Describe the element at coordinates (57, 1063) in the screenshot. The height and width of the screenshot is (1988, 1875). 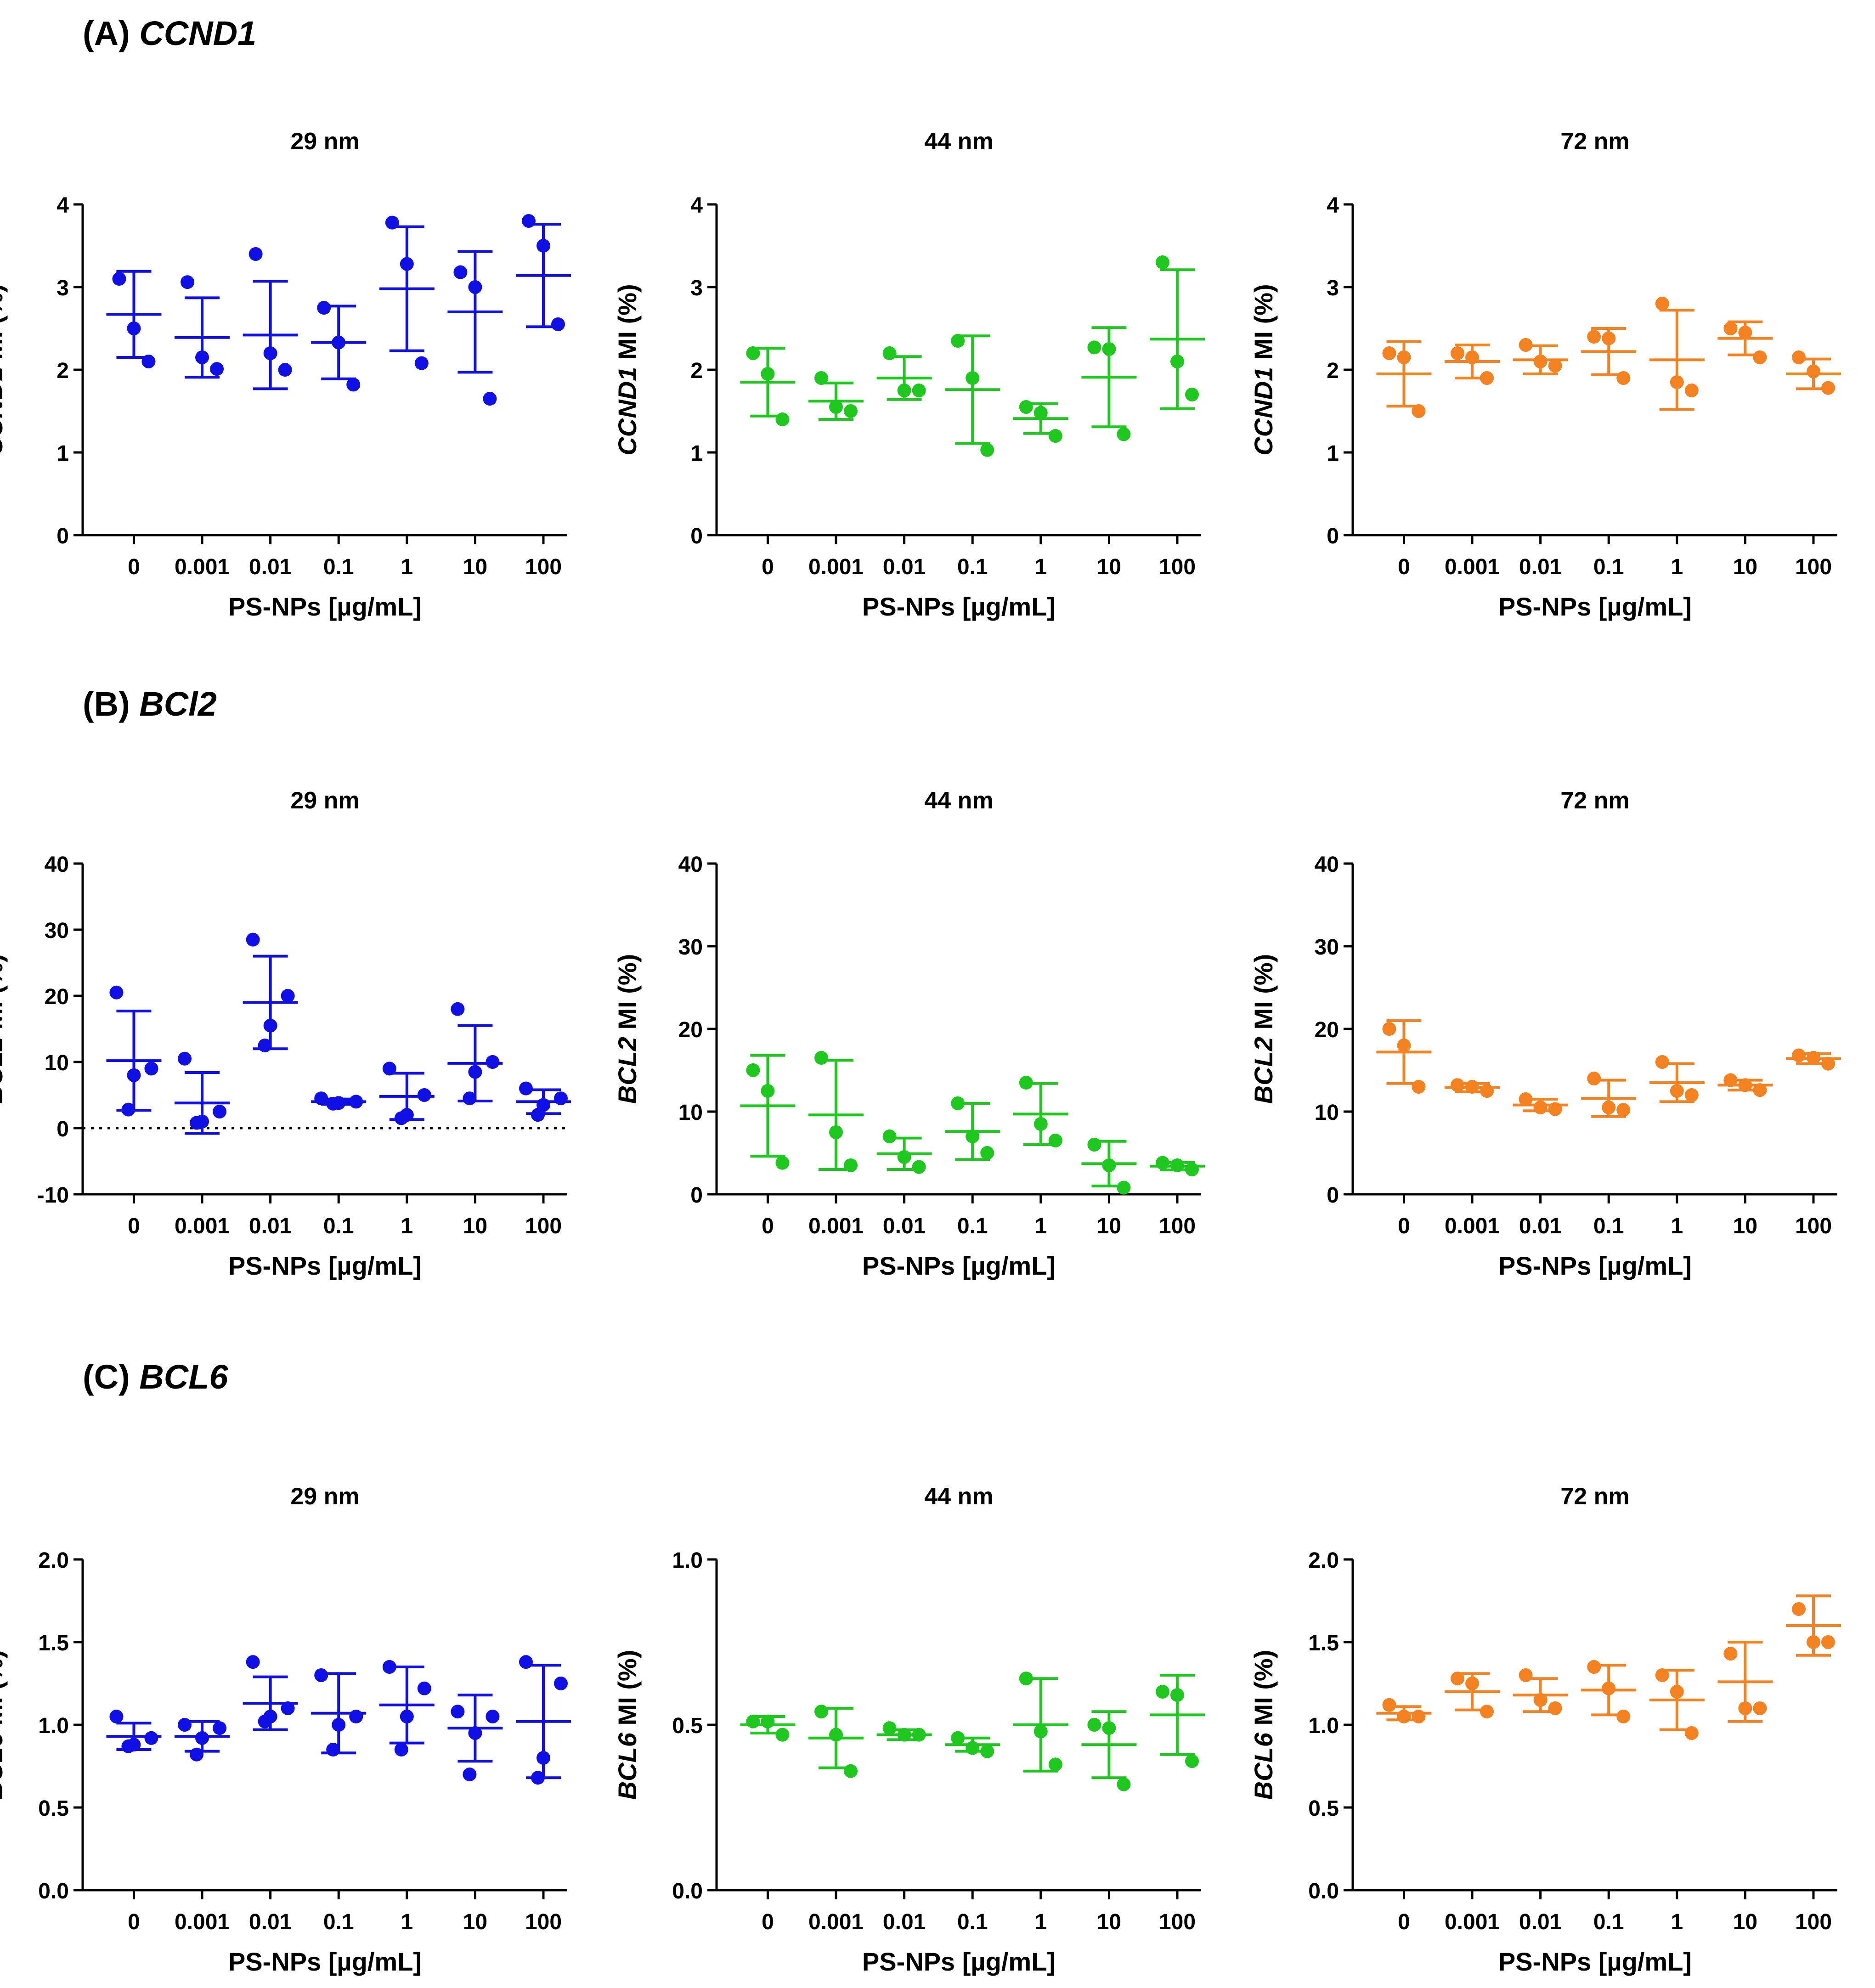
I see `y-tick-label: 10` at that location.